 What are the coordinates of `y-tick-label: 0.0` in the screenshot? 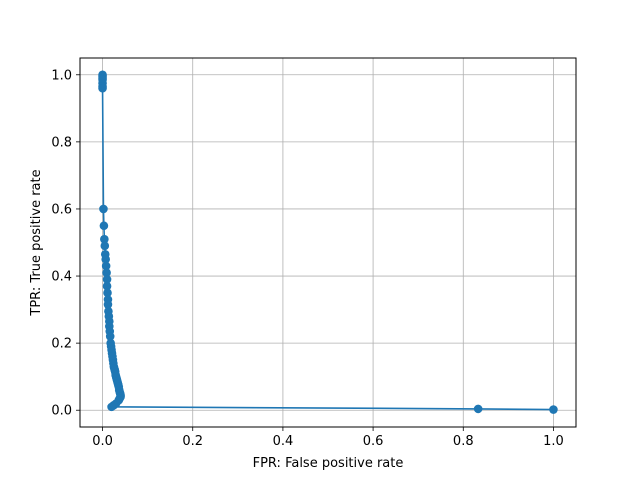 It's located at (61, 411).